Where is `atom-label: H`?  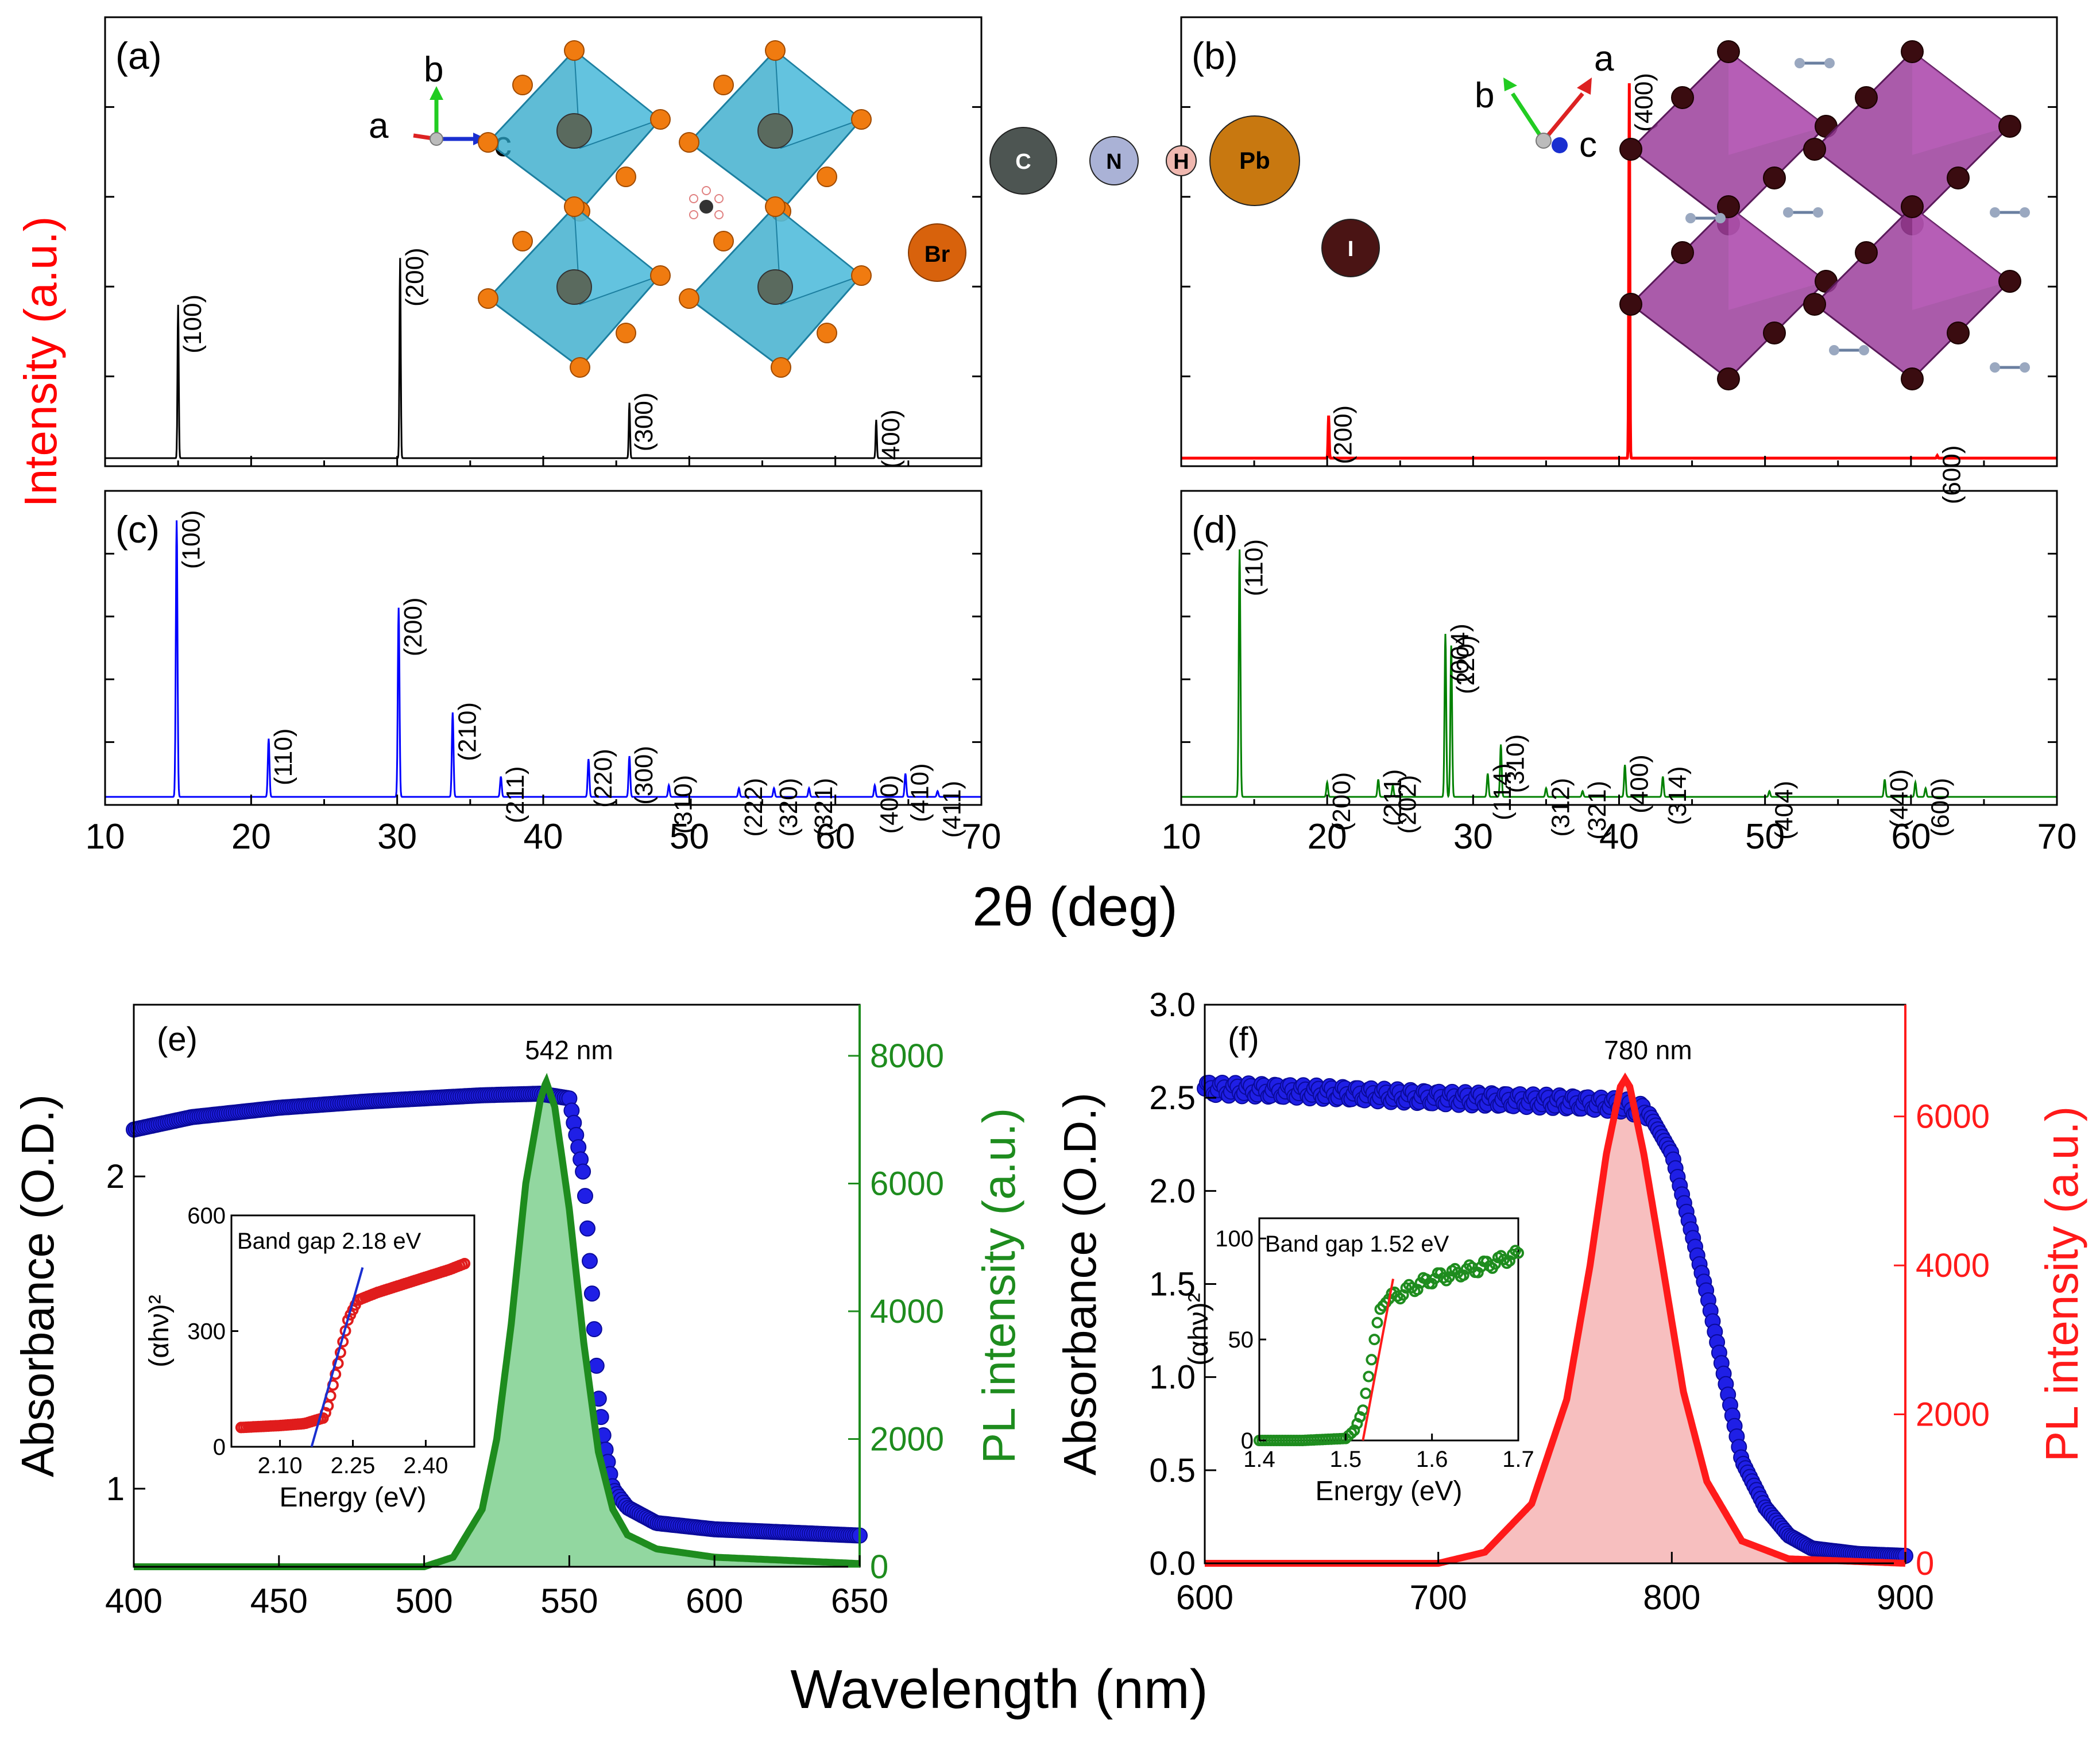 atom-label: H is located at coordinates (1181, 162).